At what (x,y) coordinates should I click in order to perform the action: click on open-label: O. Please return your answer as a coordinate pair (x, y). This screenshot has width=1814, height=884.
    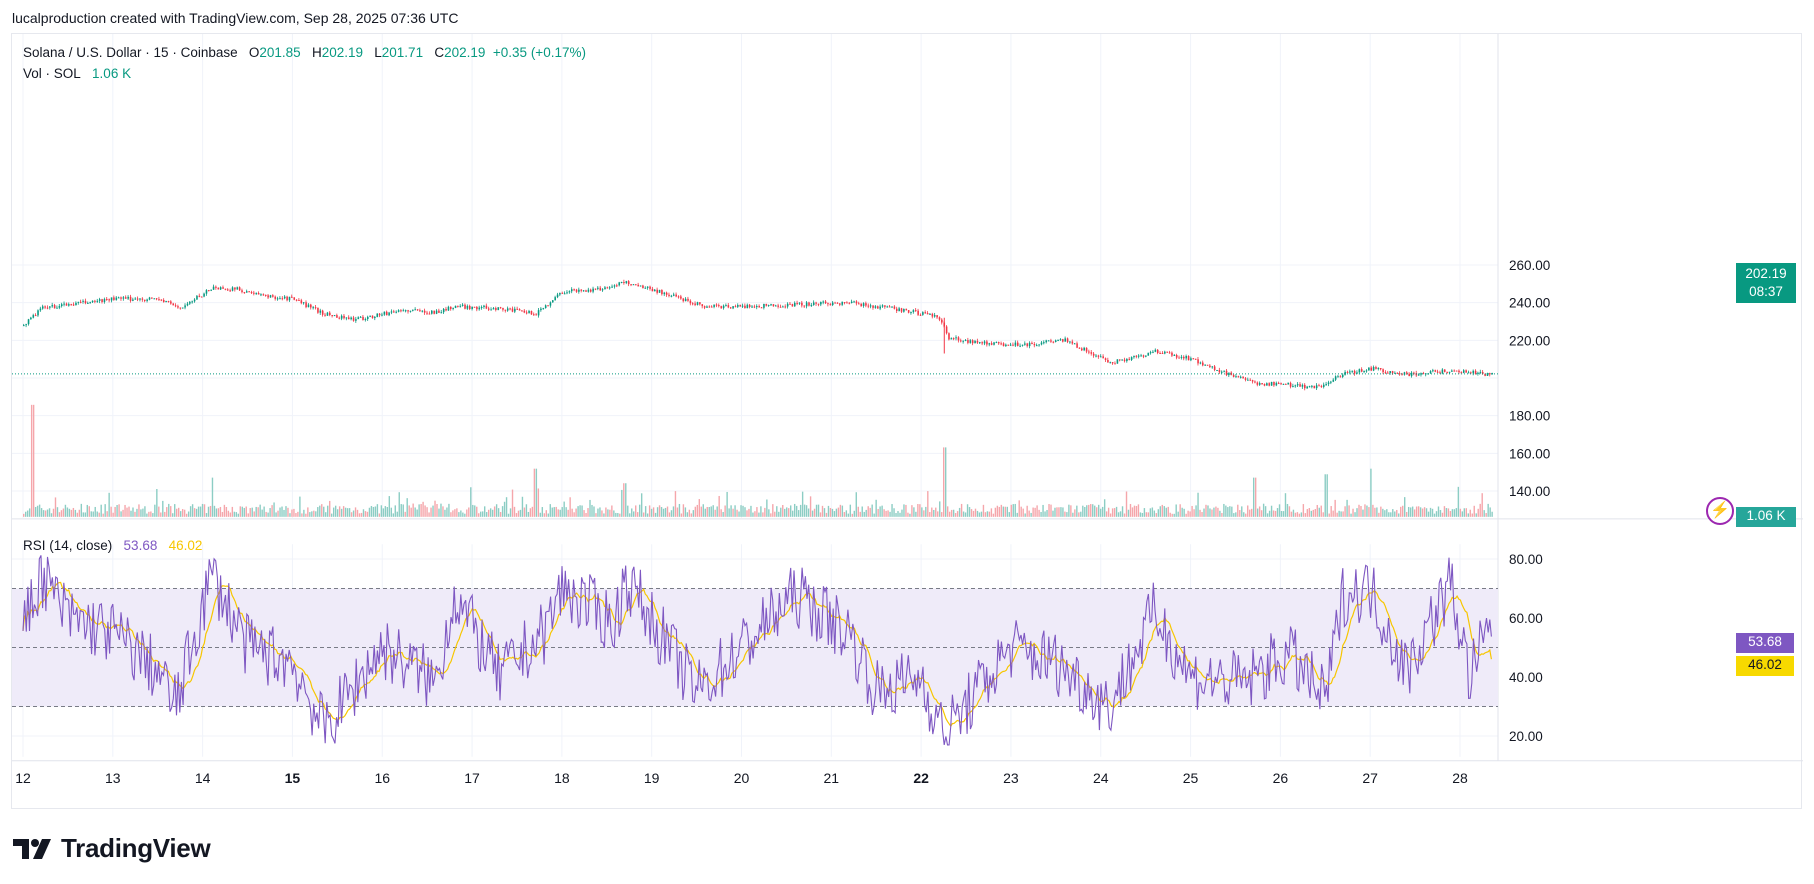
    Looking at the image, I should click on (254, 52).